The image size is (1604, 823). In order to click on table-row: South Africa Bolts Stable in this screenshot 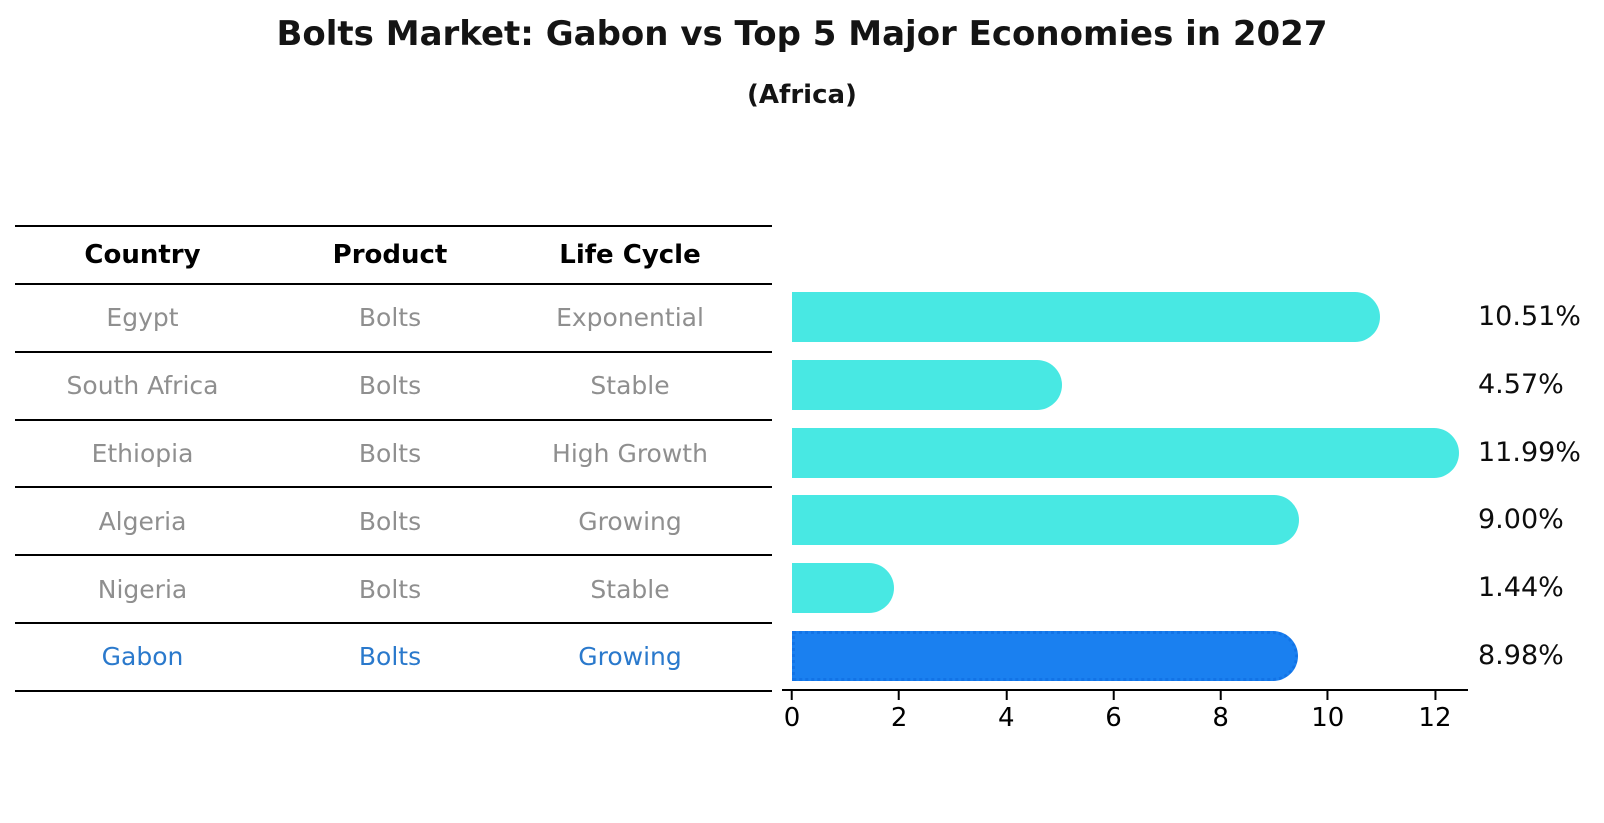, I will do `click(393, 387)`.